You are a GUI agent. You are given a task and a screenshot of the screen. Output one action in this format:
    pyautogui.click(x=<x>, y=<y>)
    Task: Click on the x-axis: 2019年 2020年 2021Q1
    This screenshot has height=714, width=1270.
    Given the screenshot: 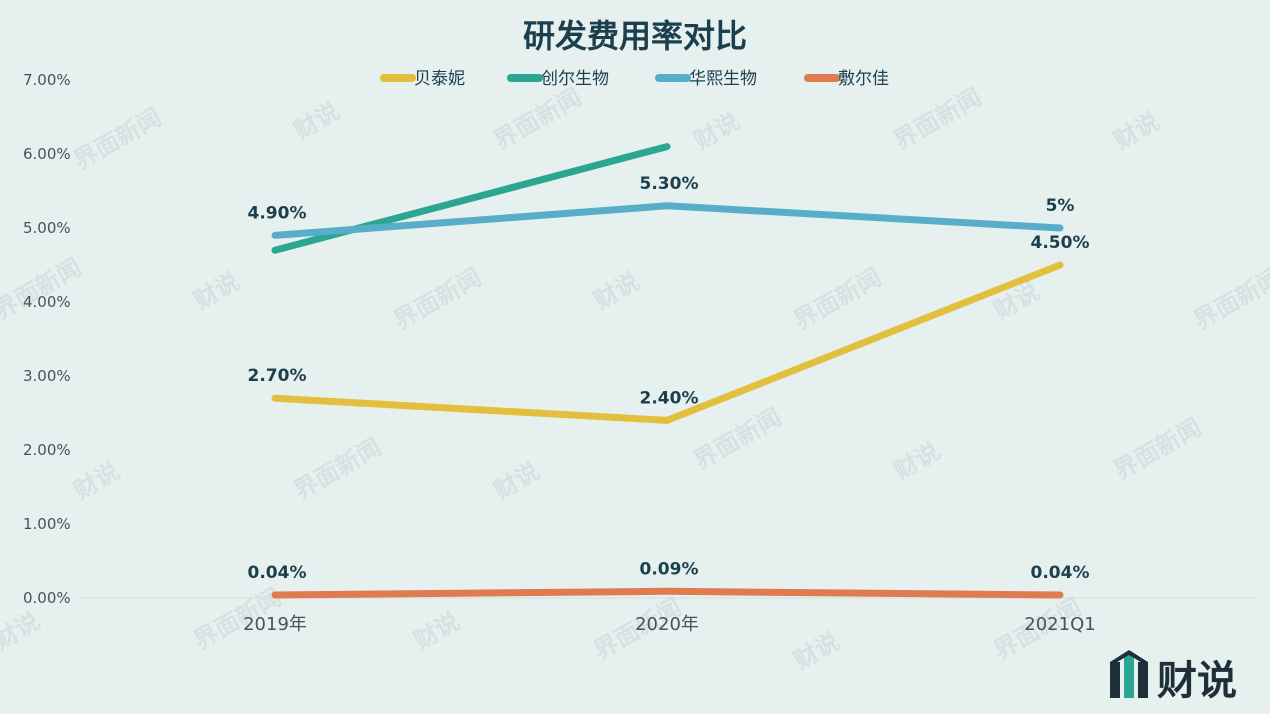 What is the action you would take?
    pyautogui.click(x=669, y=624)
    